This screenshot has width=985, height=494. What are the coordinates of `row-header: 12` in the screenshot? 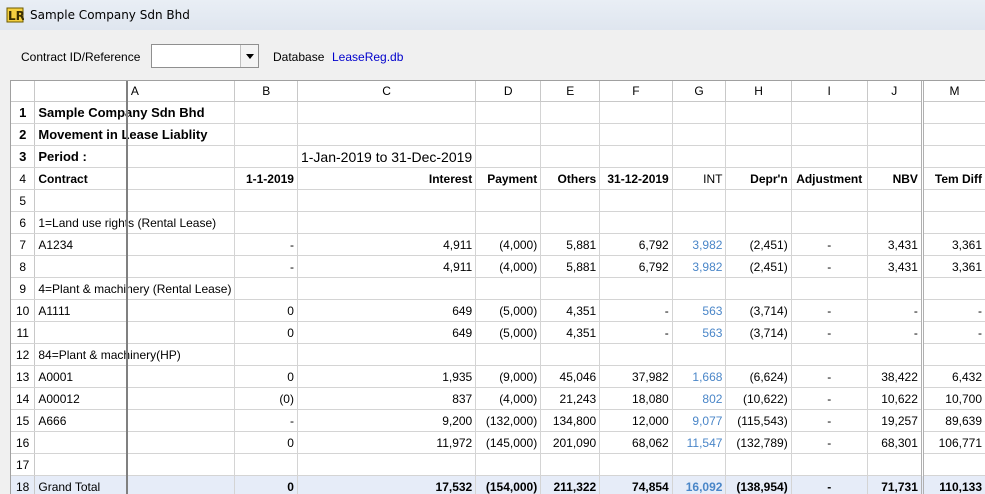 It's located at (23, 355).